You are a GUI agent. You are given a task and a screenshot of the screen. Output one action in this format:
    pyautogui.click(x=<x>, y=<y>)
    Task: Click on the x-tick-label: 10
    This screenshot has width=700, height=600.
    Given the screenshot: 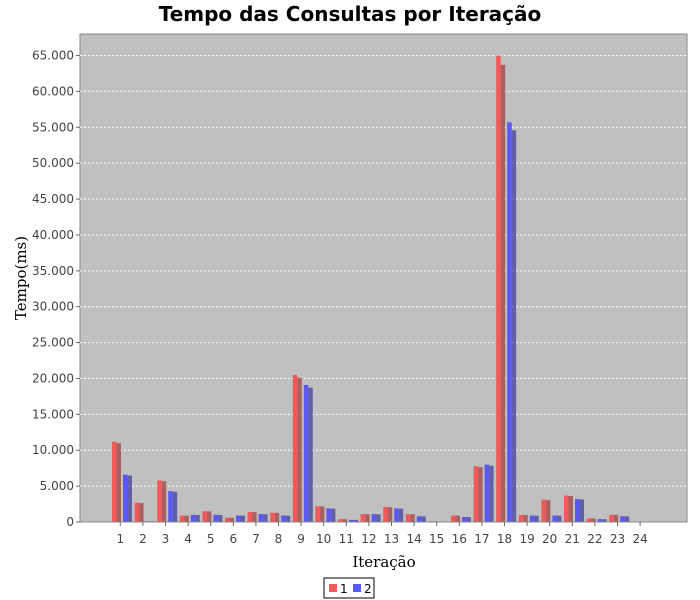 What is the action you would take?
    pyautogui.click(x=323, y=539)
    